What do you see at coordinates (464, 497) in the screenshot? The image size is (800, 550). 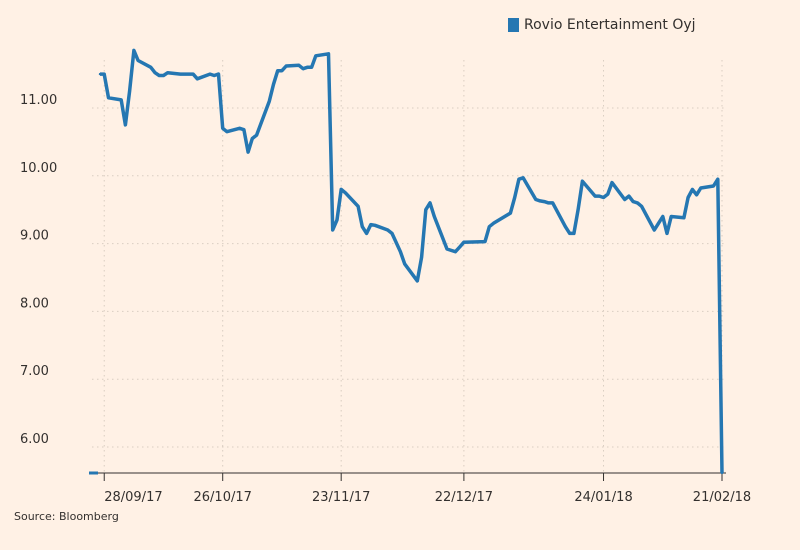 I see `x-tick-label: 22/12/17` at bounding box center [464, 497].